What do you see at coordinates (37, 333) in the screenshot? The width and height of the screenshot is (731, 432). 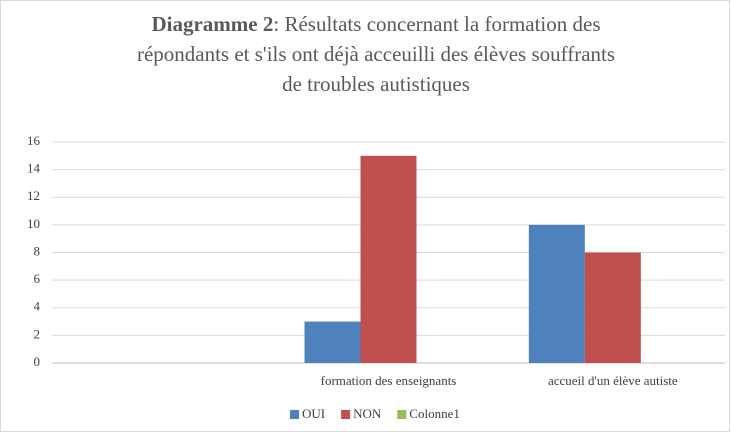 I see `y-tick-label: 2` at bounding box center [37, 333].